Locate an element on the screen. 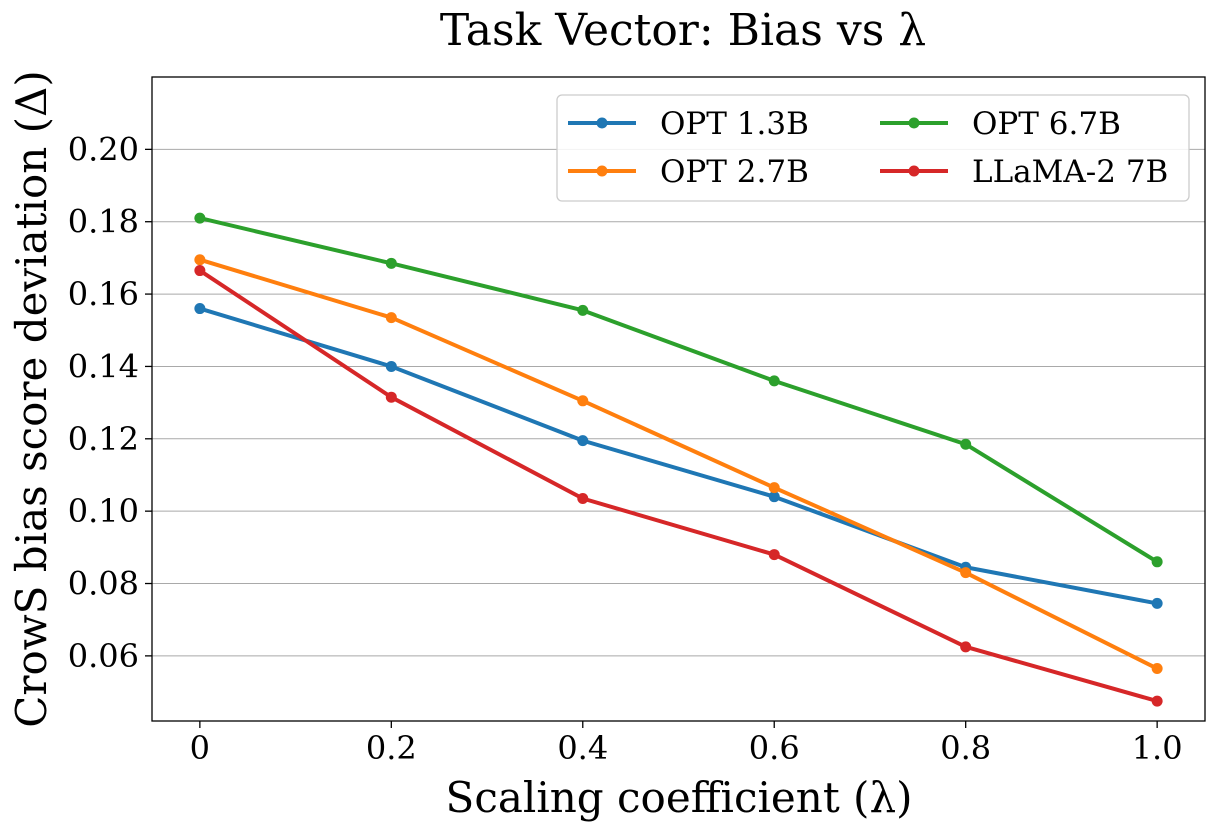  x-tick-label: 0 is located at coordinates (200, 748).